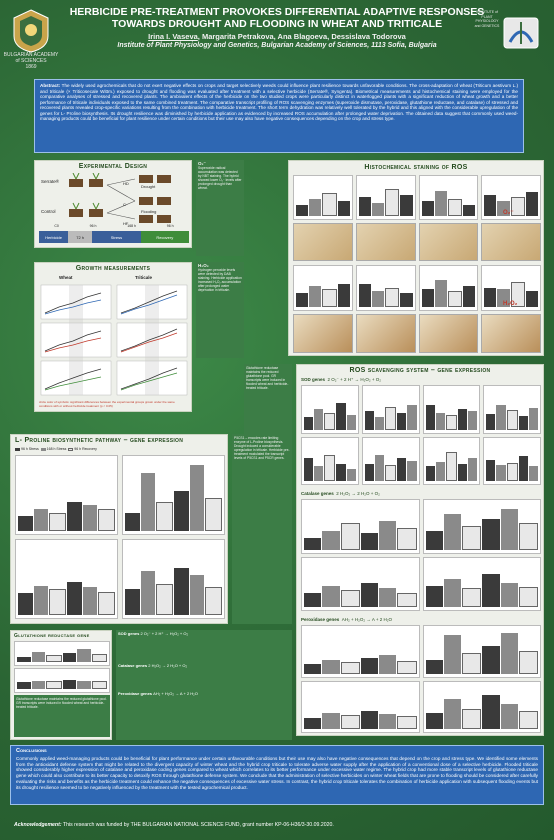  I want to click on timepoint-168h: 168 h, so click(132, 226).